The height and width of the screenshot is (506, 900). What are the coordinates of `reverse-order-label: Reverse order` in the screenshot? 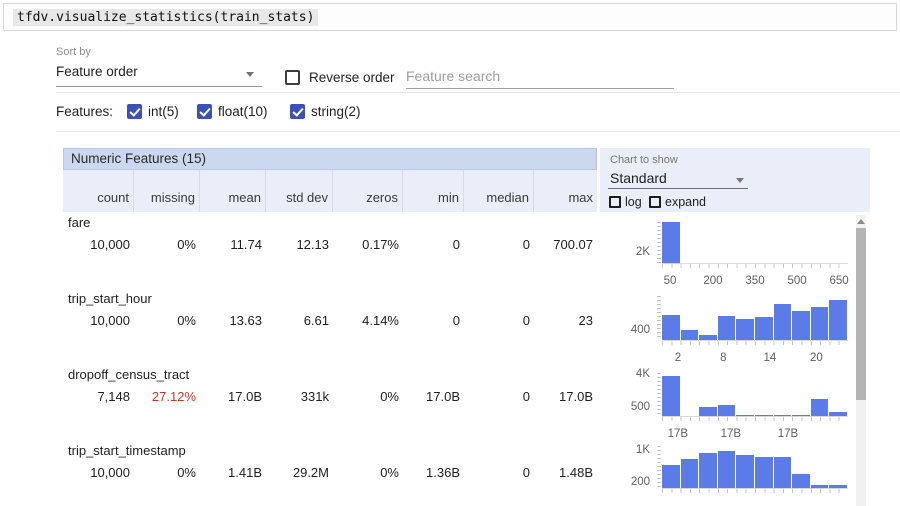 It's located at (352, 77).